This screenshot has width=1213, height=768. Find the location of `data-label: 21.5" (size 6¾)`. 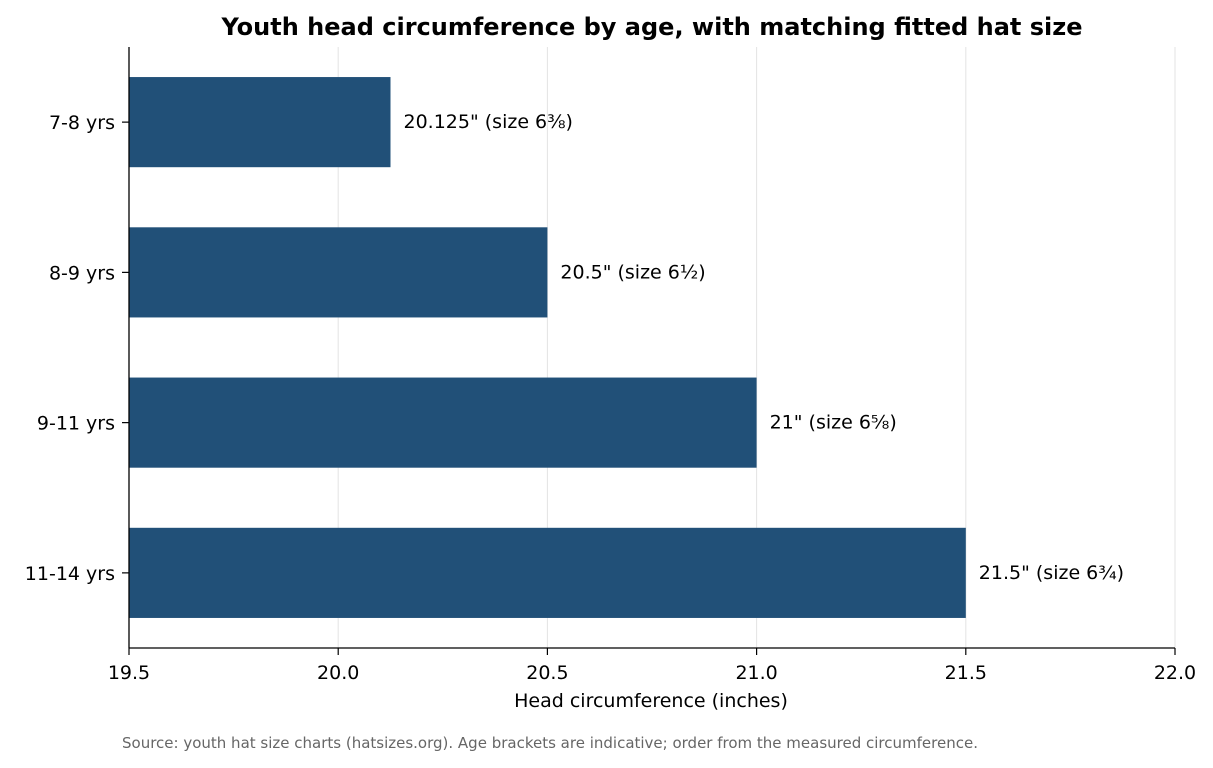

data-label: 21.5" (size 6¾) is located at coordinates (1051, 573).